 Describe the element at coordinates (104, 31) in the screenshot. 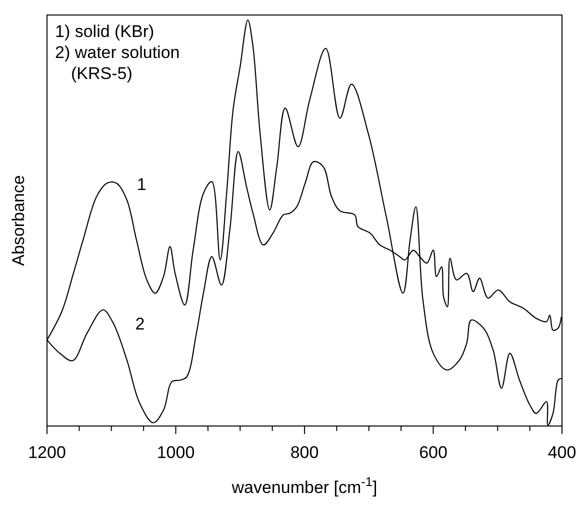

I see `annotation: 1) solid (KBr)` at that location.